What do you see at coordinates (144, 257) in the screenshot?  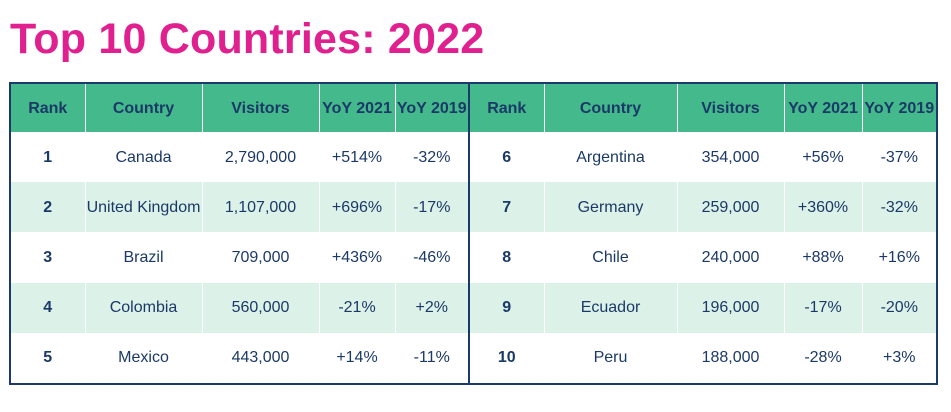 I see `country-cell: Brazil` at bounding box center [144, 257].